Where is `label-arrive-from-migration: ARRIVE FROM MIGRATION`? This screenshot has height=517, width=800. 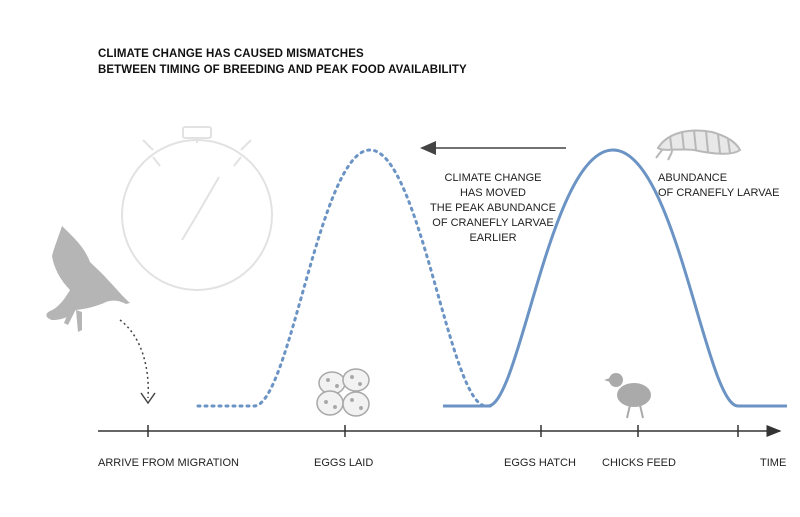
label-arrive-from-migration: ARRIVE FROM MIGRATION is located at coordinates (168, 463).